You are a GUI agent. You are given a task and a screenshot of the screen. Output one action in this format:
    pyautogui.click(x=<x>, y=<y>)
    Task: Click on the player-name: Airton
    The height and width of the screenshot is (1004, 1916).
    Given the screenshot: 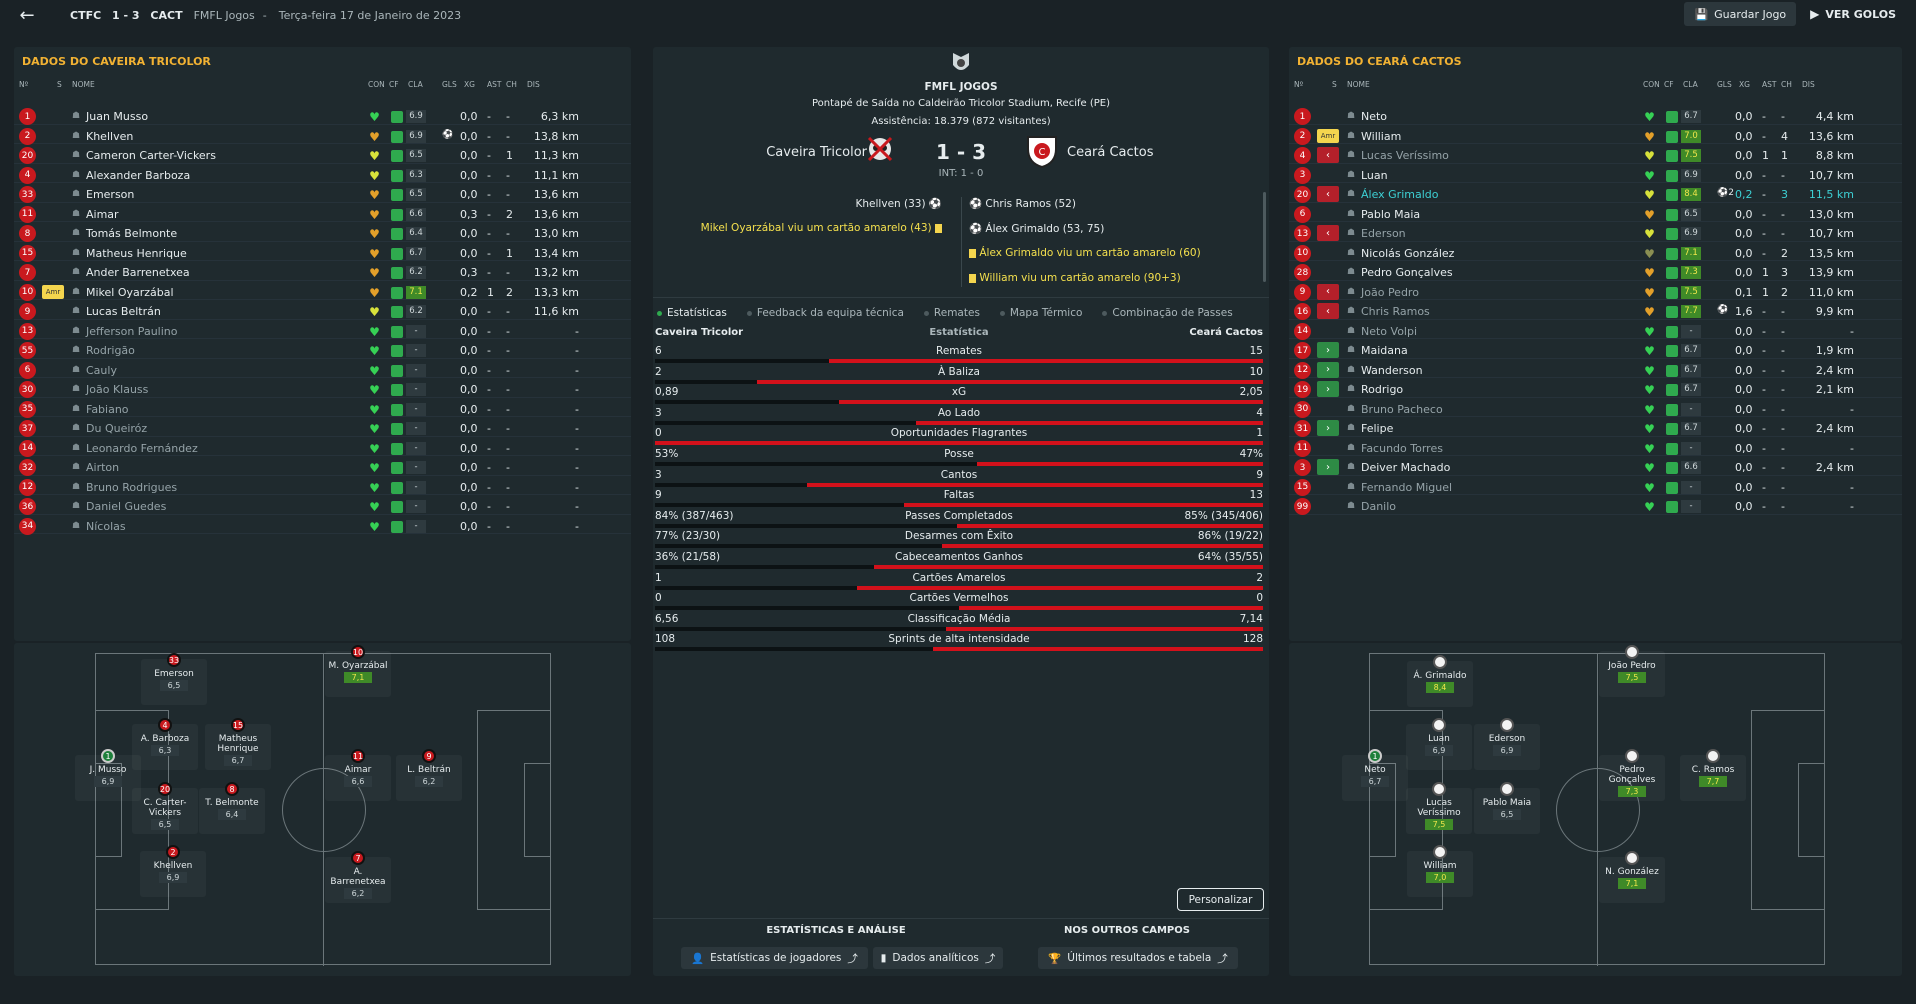 What is the action you would take?
    pyautogui.click(x=103, y=467)
    